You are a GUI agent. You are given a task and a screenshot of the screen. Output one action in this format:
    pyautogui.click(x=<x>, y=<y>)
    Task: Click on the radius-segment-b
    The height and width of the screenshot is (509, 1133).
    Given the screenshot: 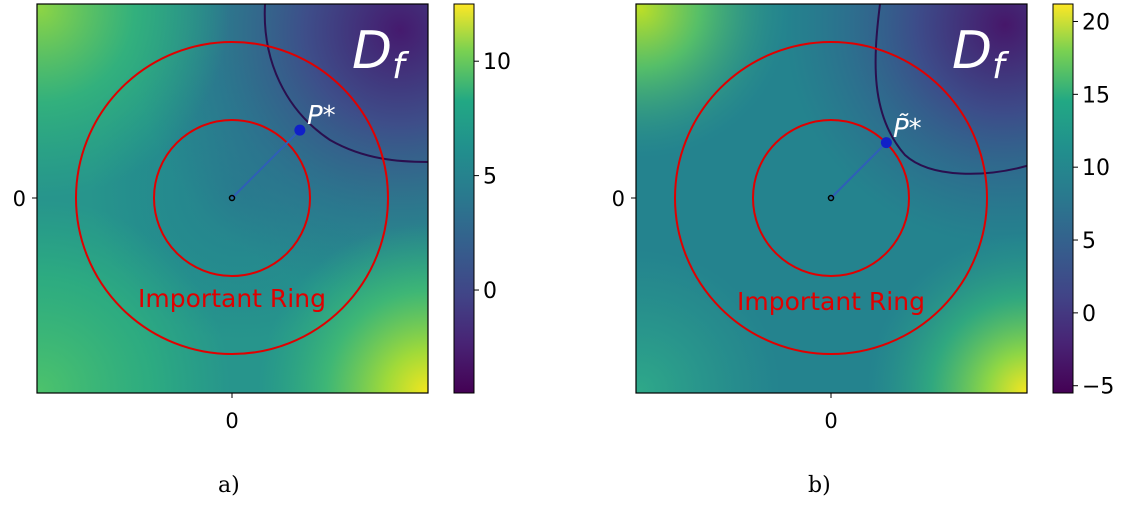 What is the action you would take?
    pyautogui.click(x=859, y=170)
    